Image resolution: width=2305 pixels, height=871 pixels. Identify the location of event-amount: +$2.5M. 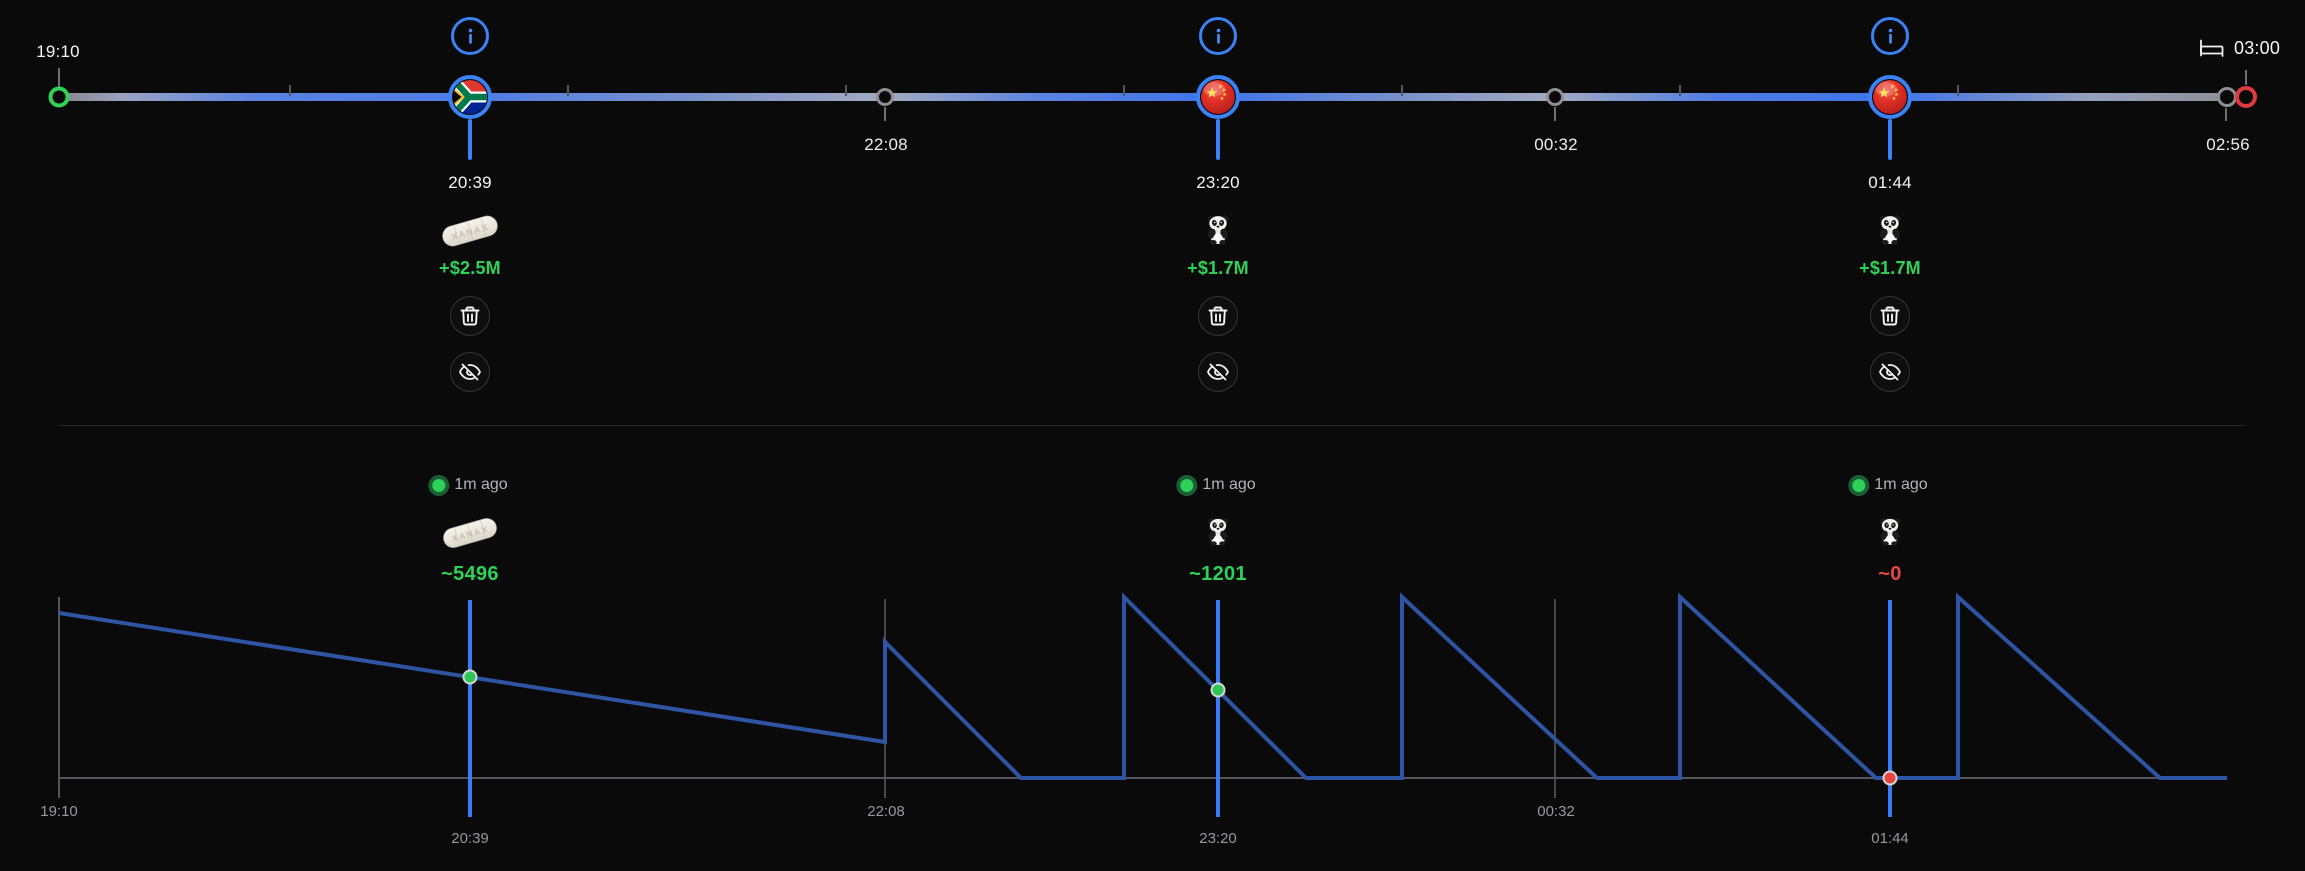
(470, 268).